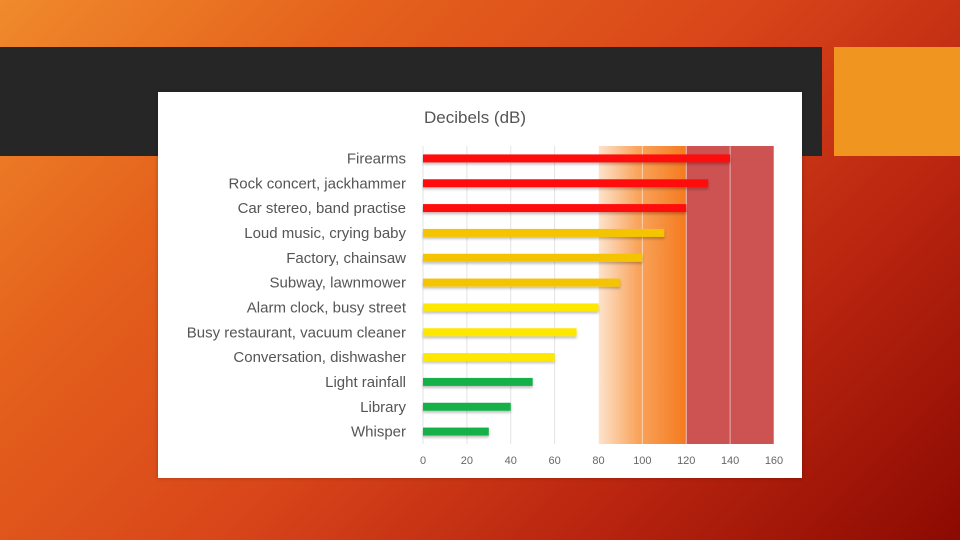 This screenshot has width=960, height=540. What do you see at coordinates (467, 461) in the screenshot?
I see `tick-label-20: 20` at bounding box center [467, 461].